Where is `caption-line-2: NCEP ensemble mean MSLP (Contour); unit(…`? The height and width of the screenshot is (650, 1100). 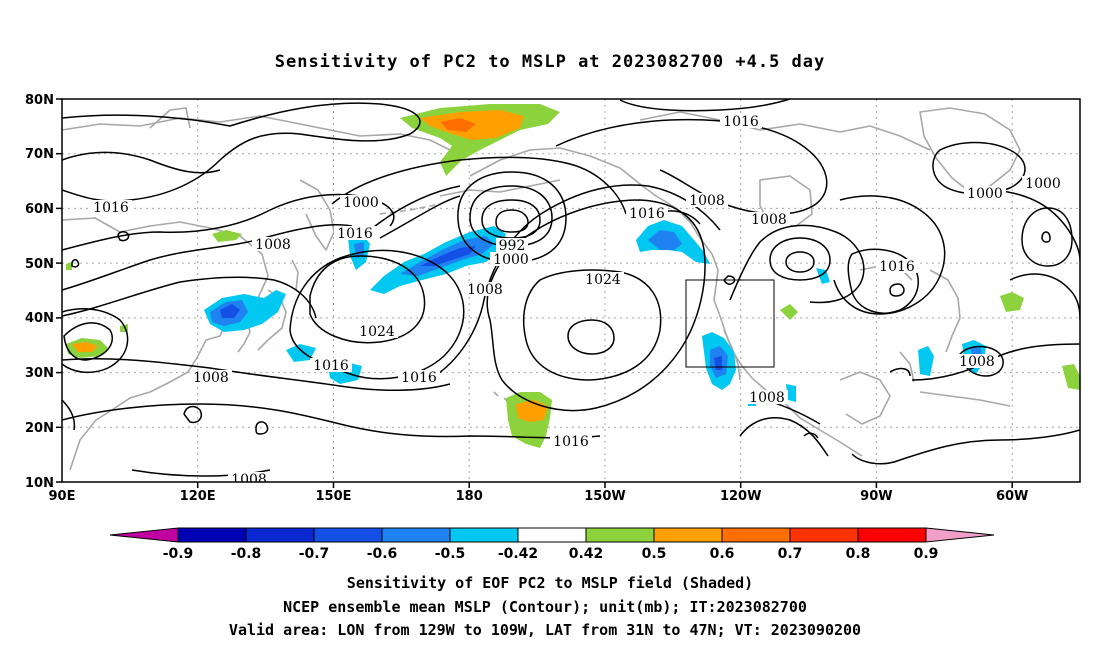 caption-line-2: NCEP ensemble mean MSLP (Contour); unit(… is located at coordinates (545, 607).